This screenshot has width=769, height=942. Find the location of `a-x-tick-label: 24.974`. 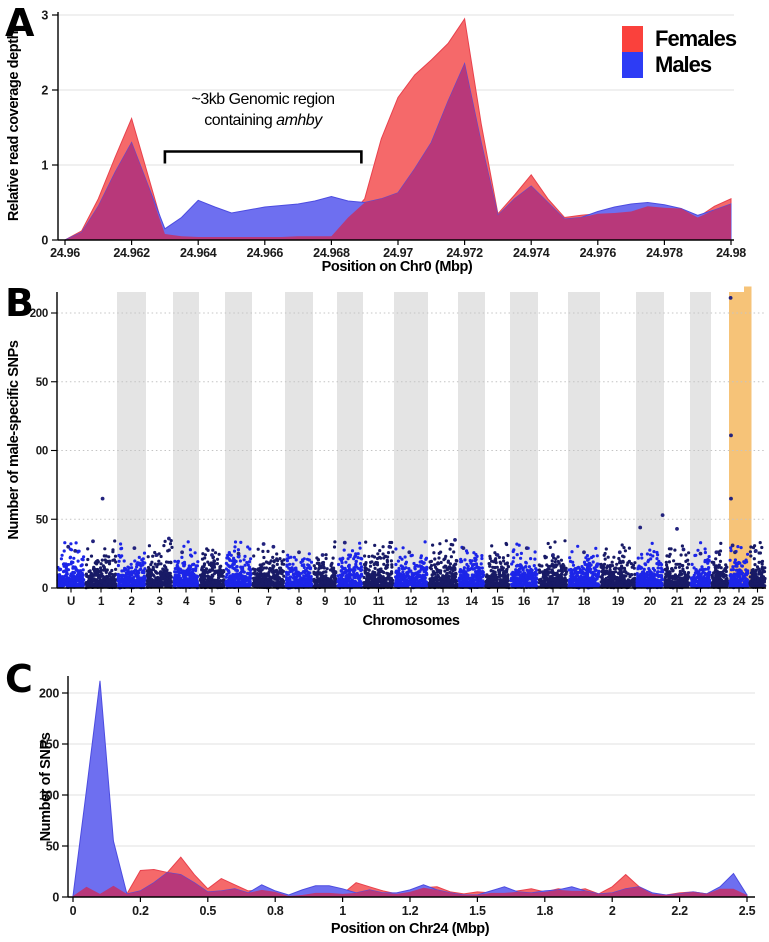

a-x-tick-label: 24.974 is located at coordinates (531, 253).